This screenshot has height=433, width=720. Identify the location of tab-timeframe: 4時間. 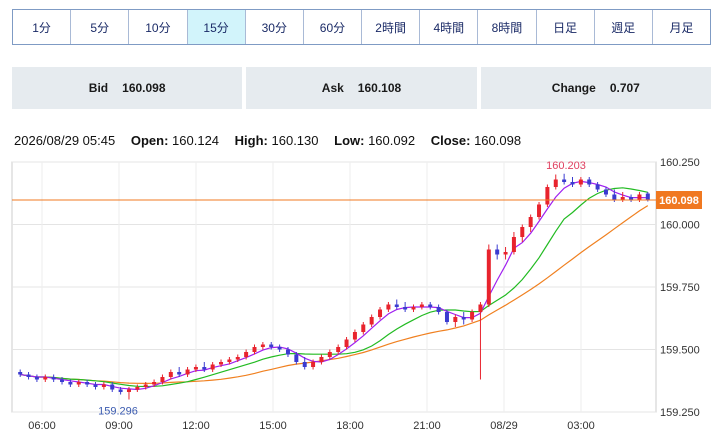
(449, 27).